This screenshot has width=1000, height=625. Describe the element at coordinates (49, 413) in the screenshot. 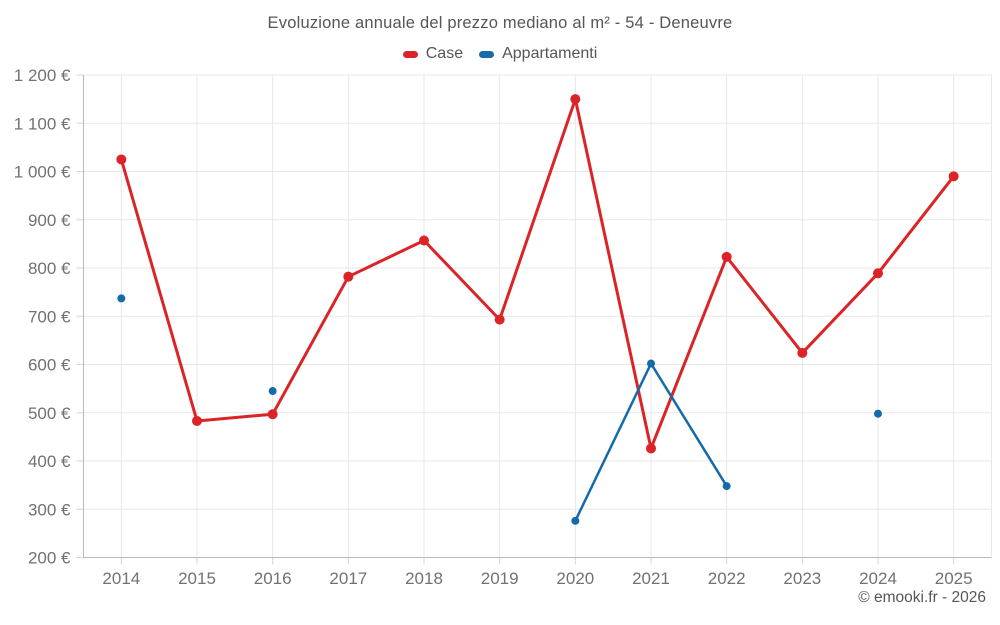

I see `y-tick-label: 500 €` at that location.